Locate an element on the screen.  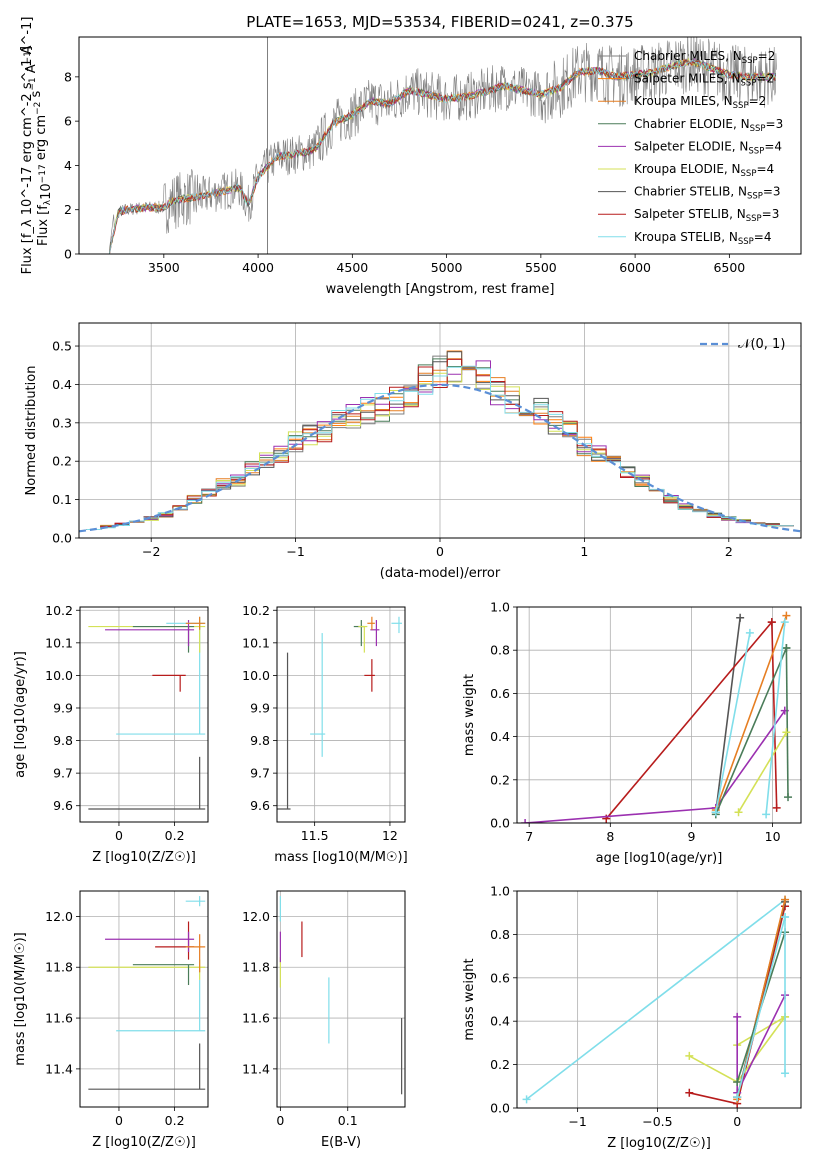
y-axis-label: mass weight is located at coordinates (469, 999).